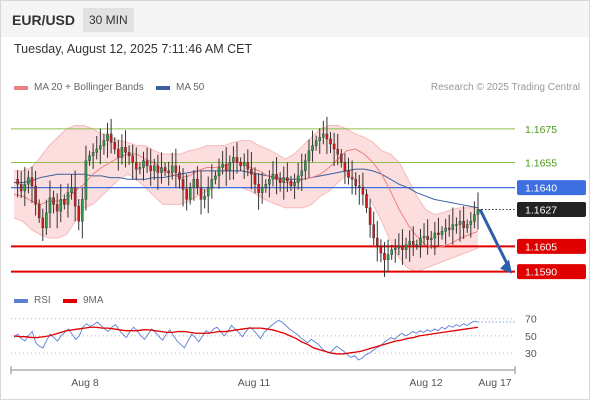 This screenshot has height=400, width=590. I want to click on x-tick-label-3: Aug 17, so click(494, 383).